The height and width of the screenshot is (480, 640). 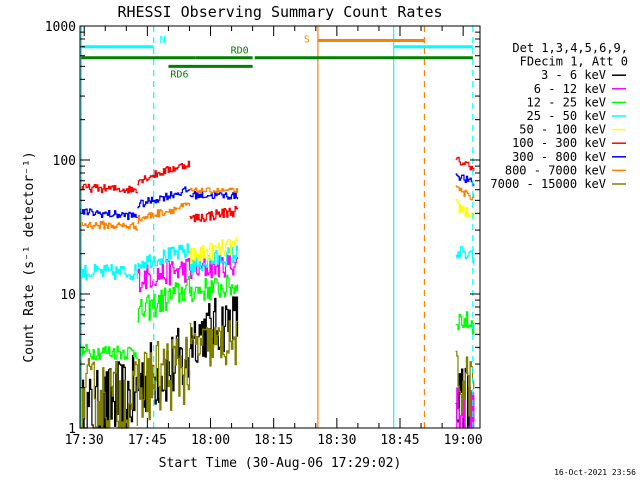 What do you see at coordinates (60, 27) in the screenshot?
I see `y-tick-label: 1000` at bounding box center [60, 27].